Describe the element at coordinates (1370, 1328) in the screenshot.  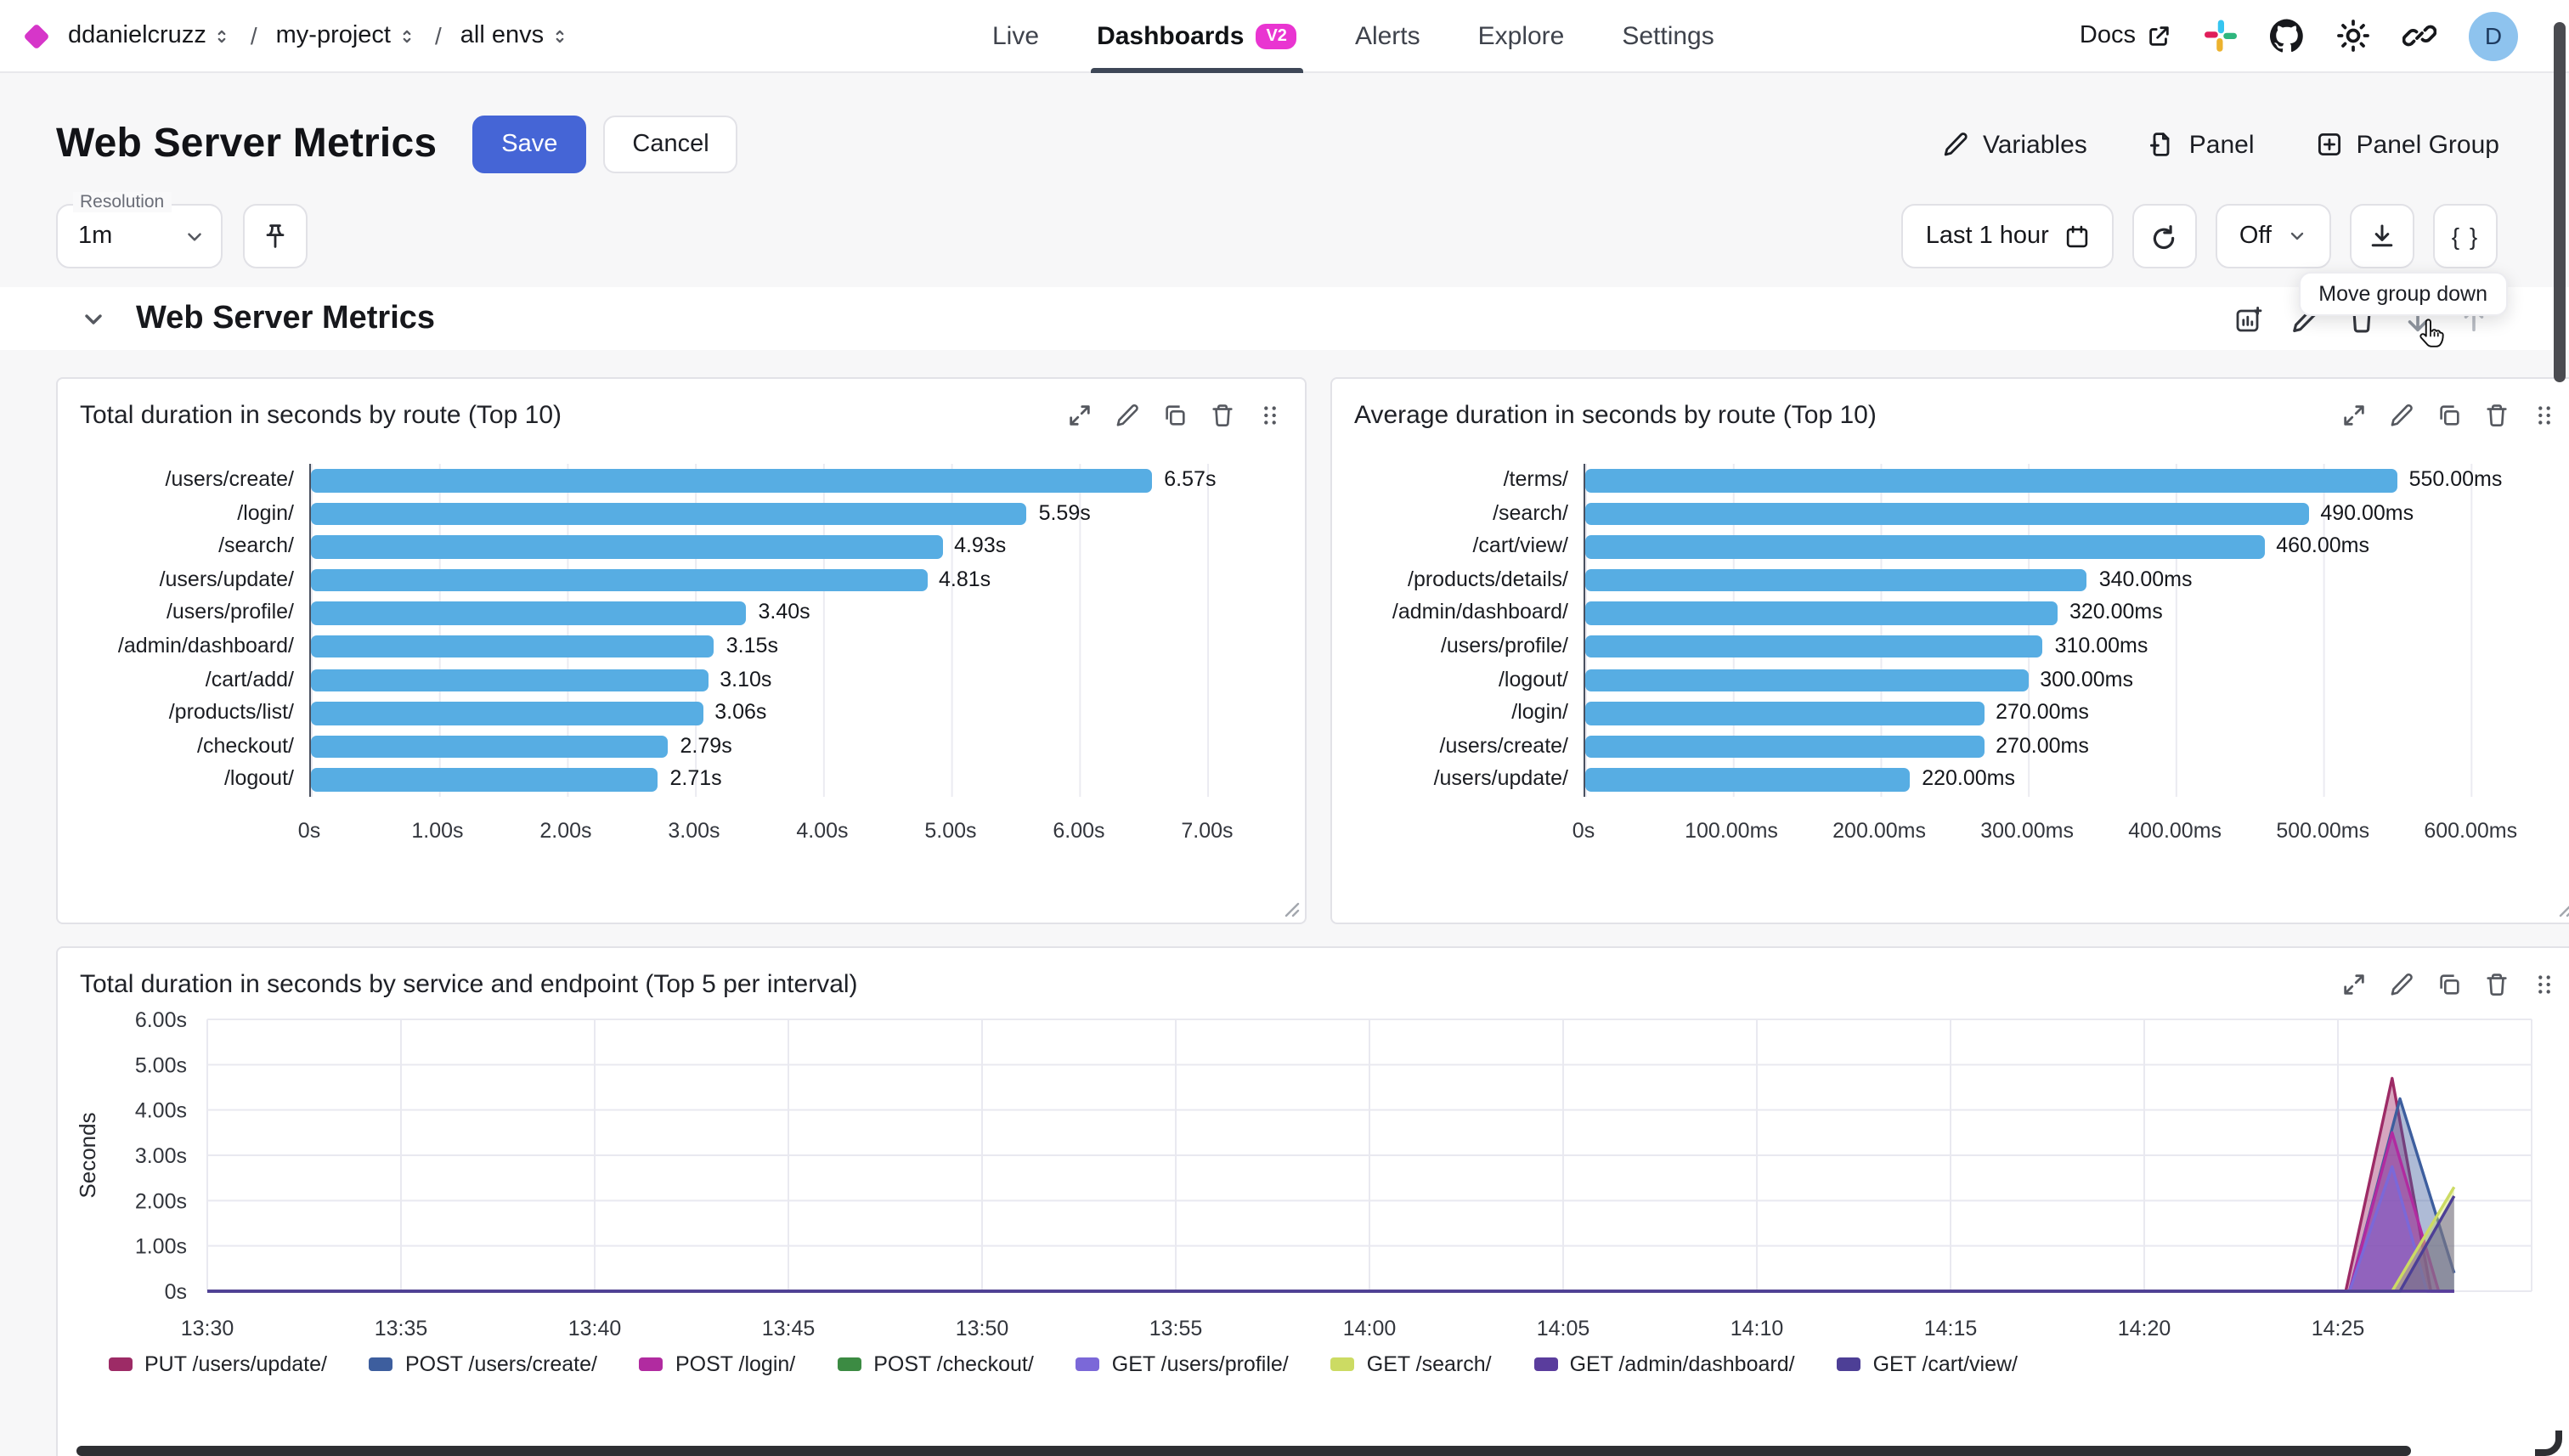
I see `svg-text: 14:00` at that location.